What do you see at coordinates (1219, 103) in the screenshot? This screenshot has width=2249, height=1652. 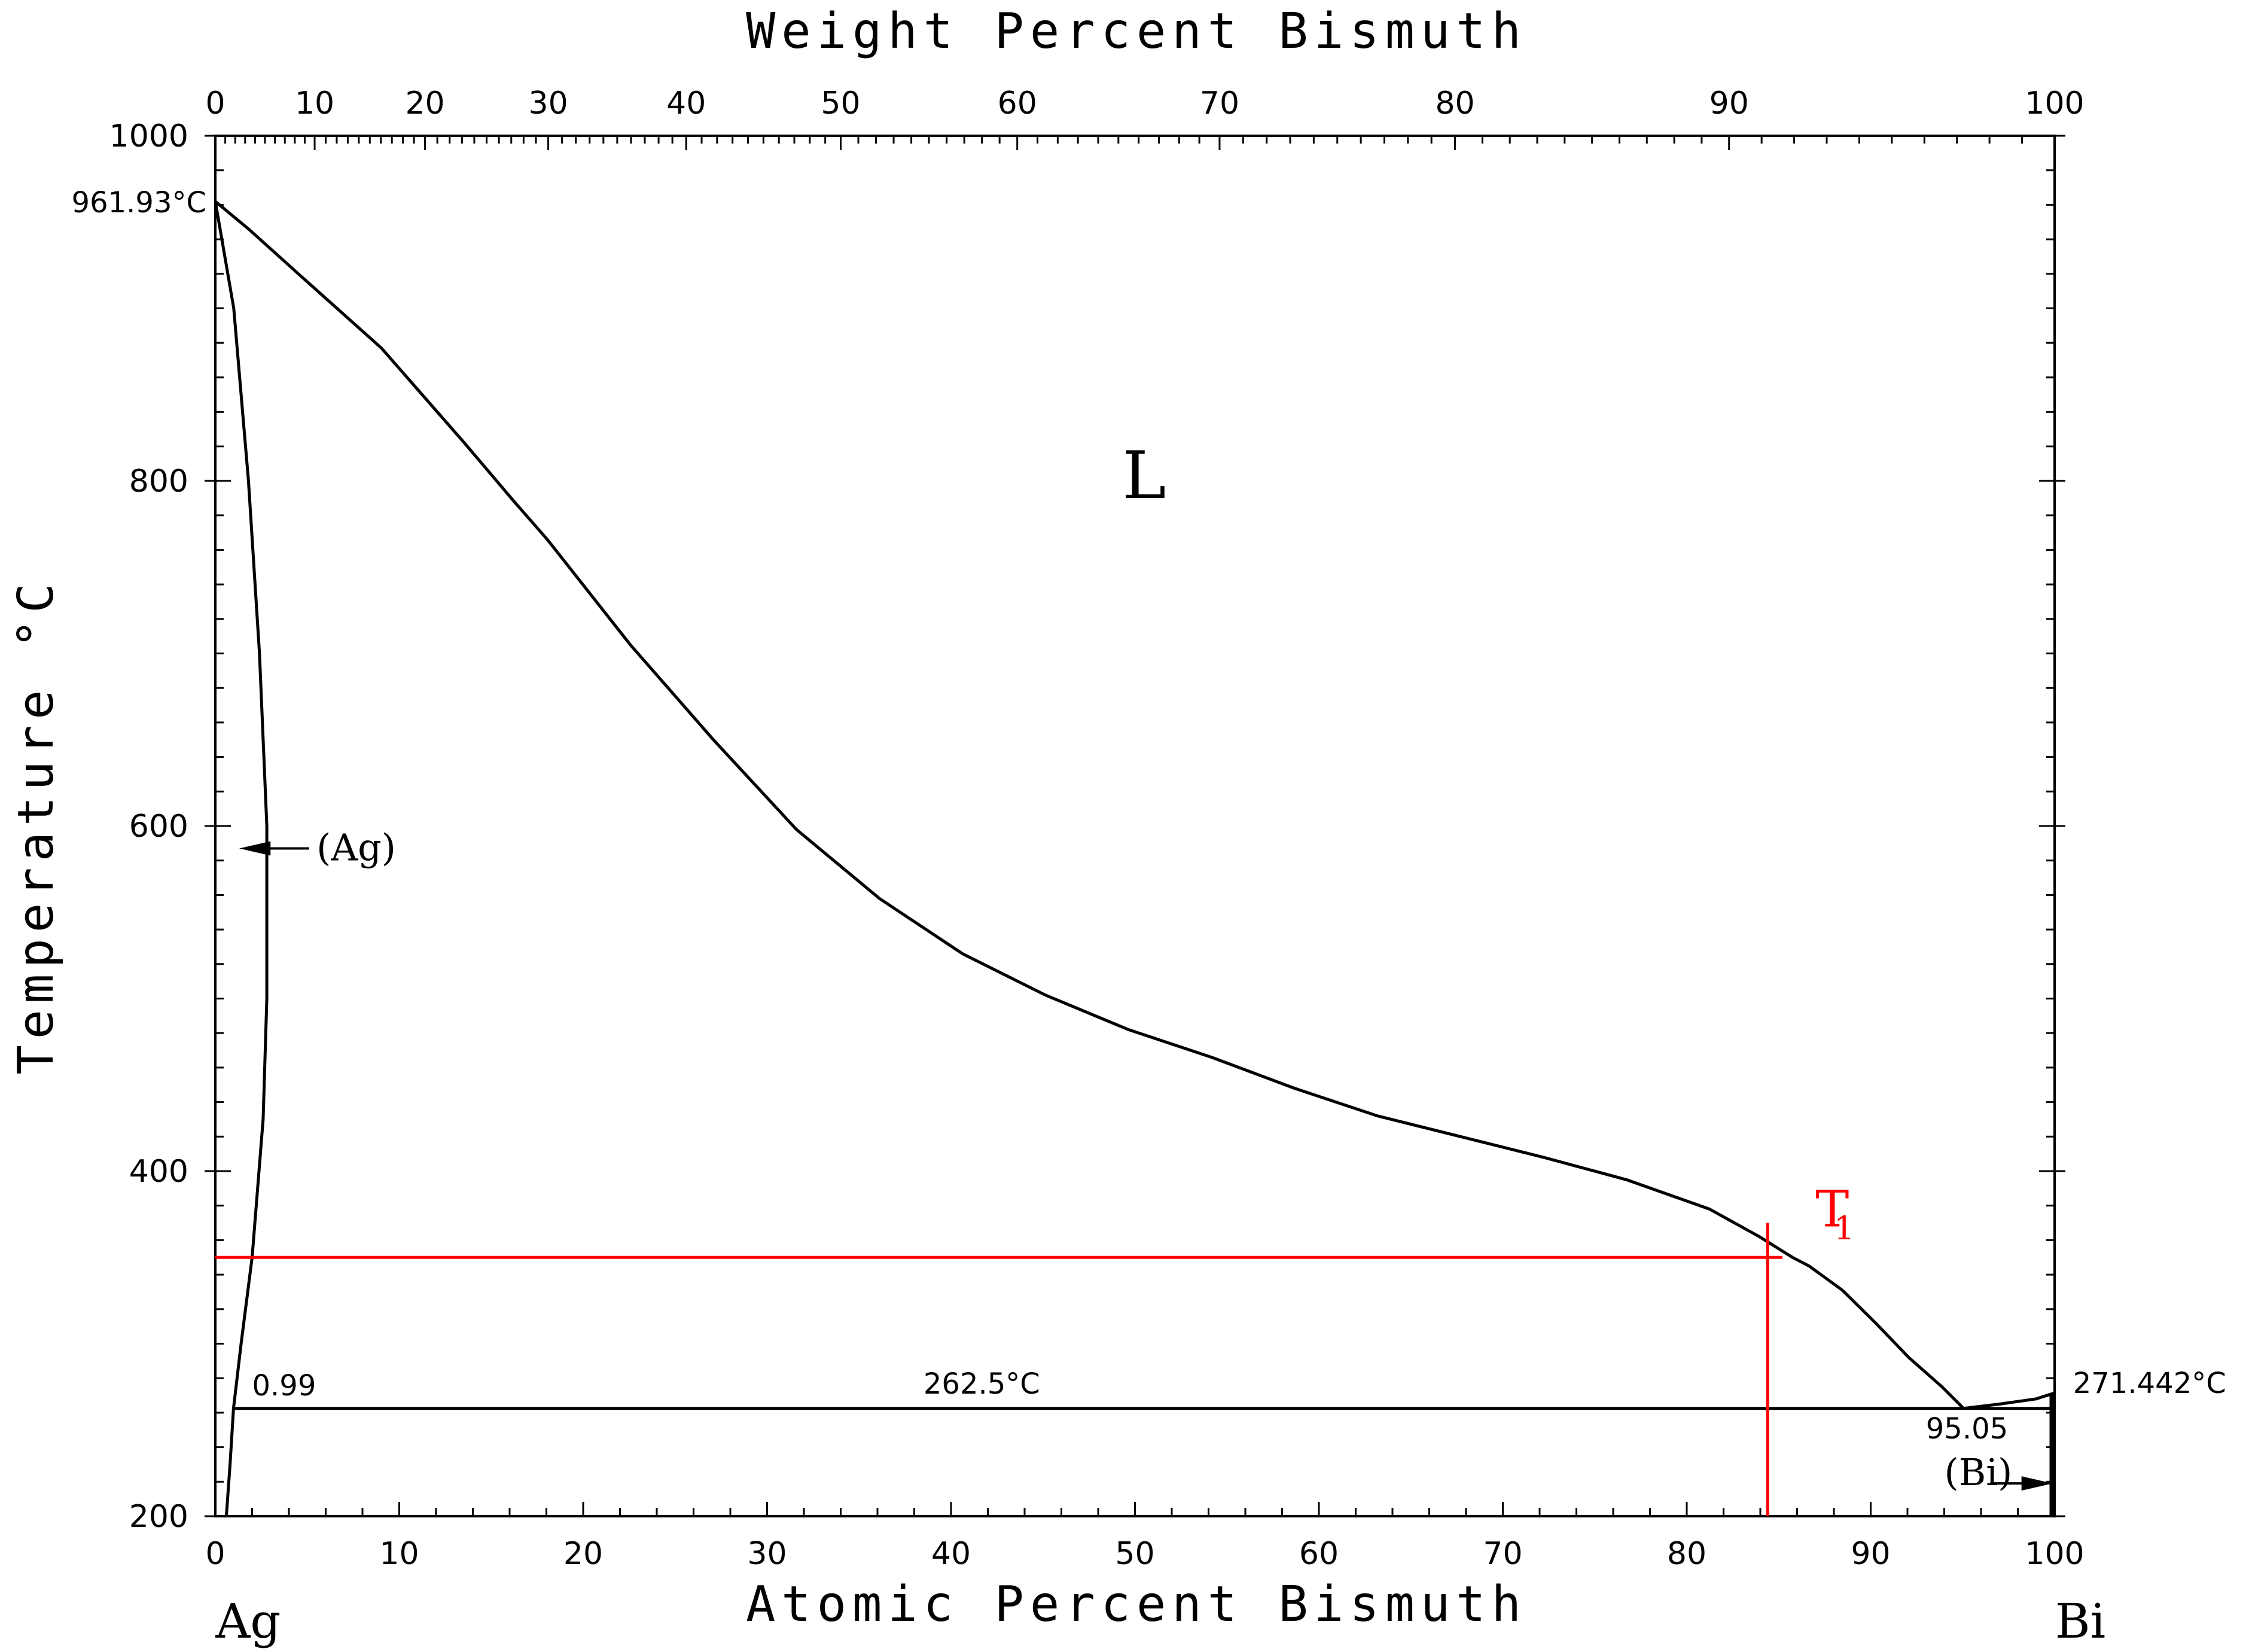 I see `top-tick-label: 70` at bounding box center [1219, 103].